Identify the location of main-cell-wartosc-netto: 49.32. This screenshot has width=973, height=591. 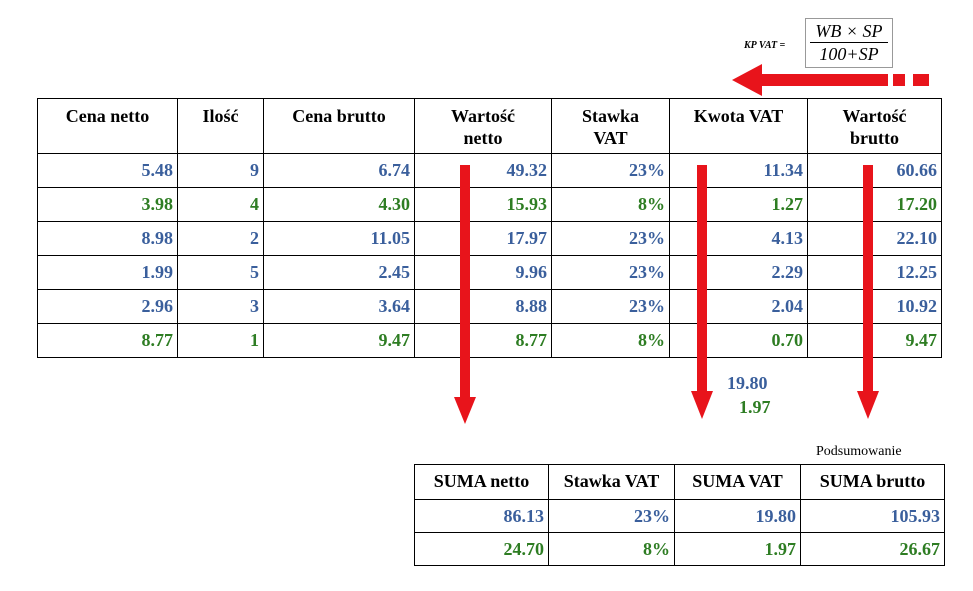
(483, 170).